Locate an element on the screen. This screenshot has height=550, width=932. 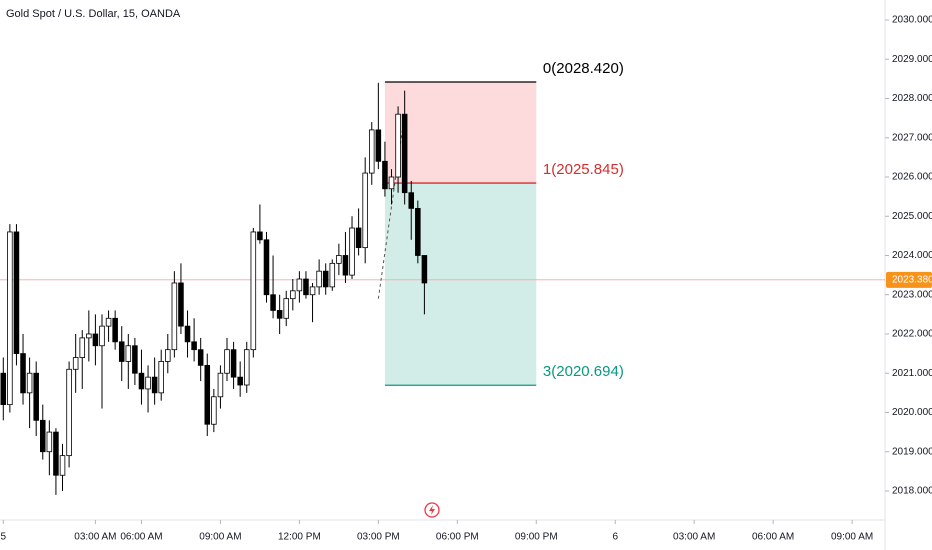
y-tick-label: 2023.000 is located at coordinates (912, 294).